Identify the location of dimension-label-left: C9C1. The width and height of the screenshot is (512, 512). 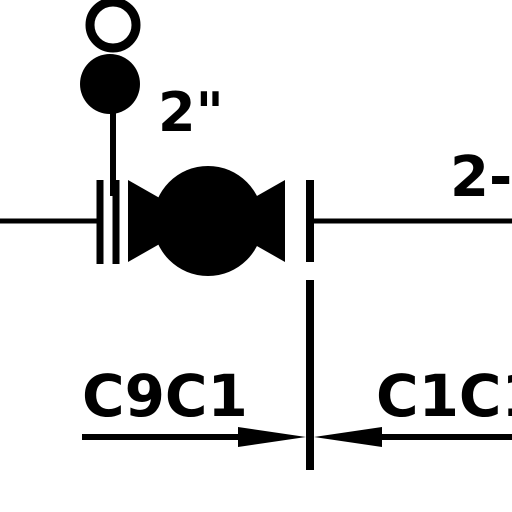
(165, 396).